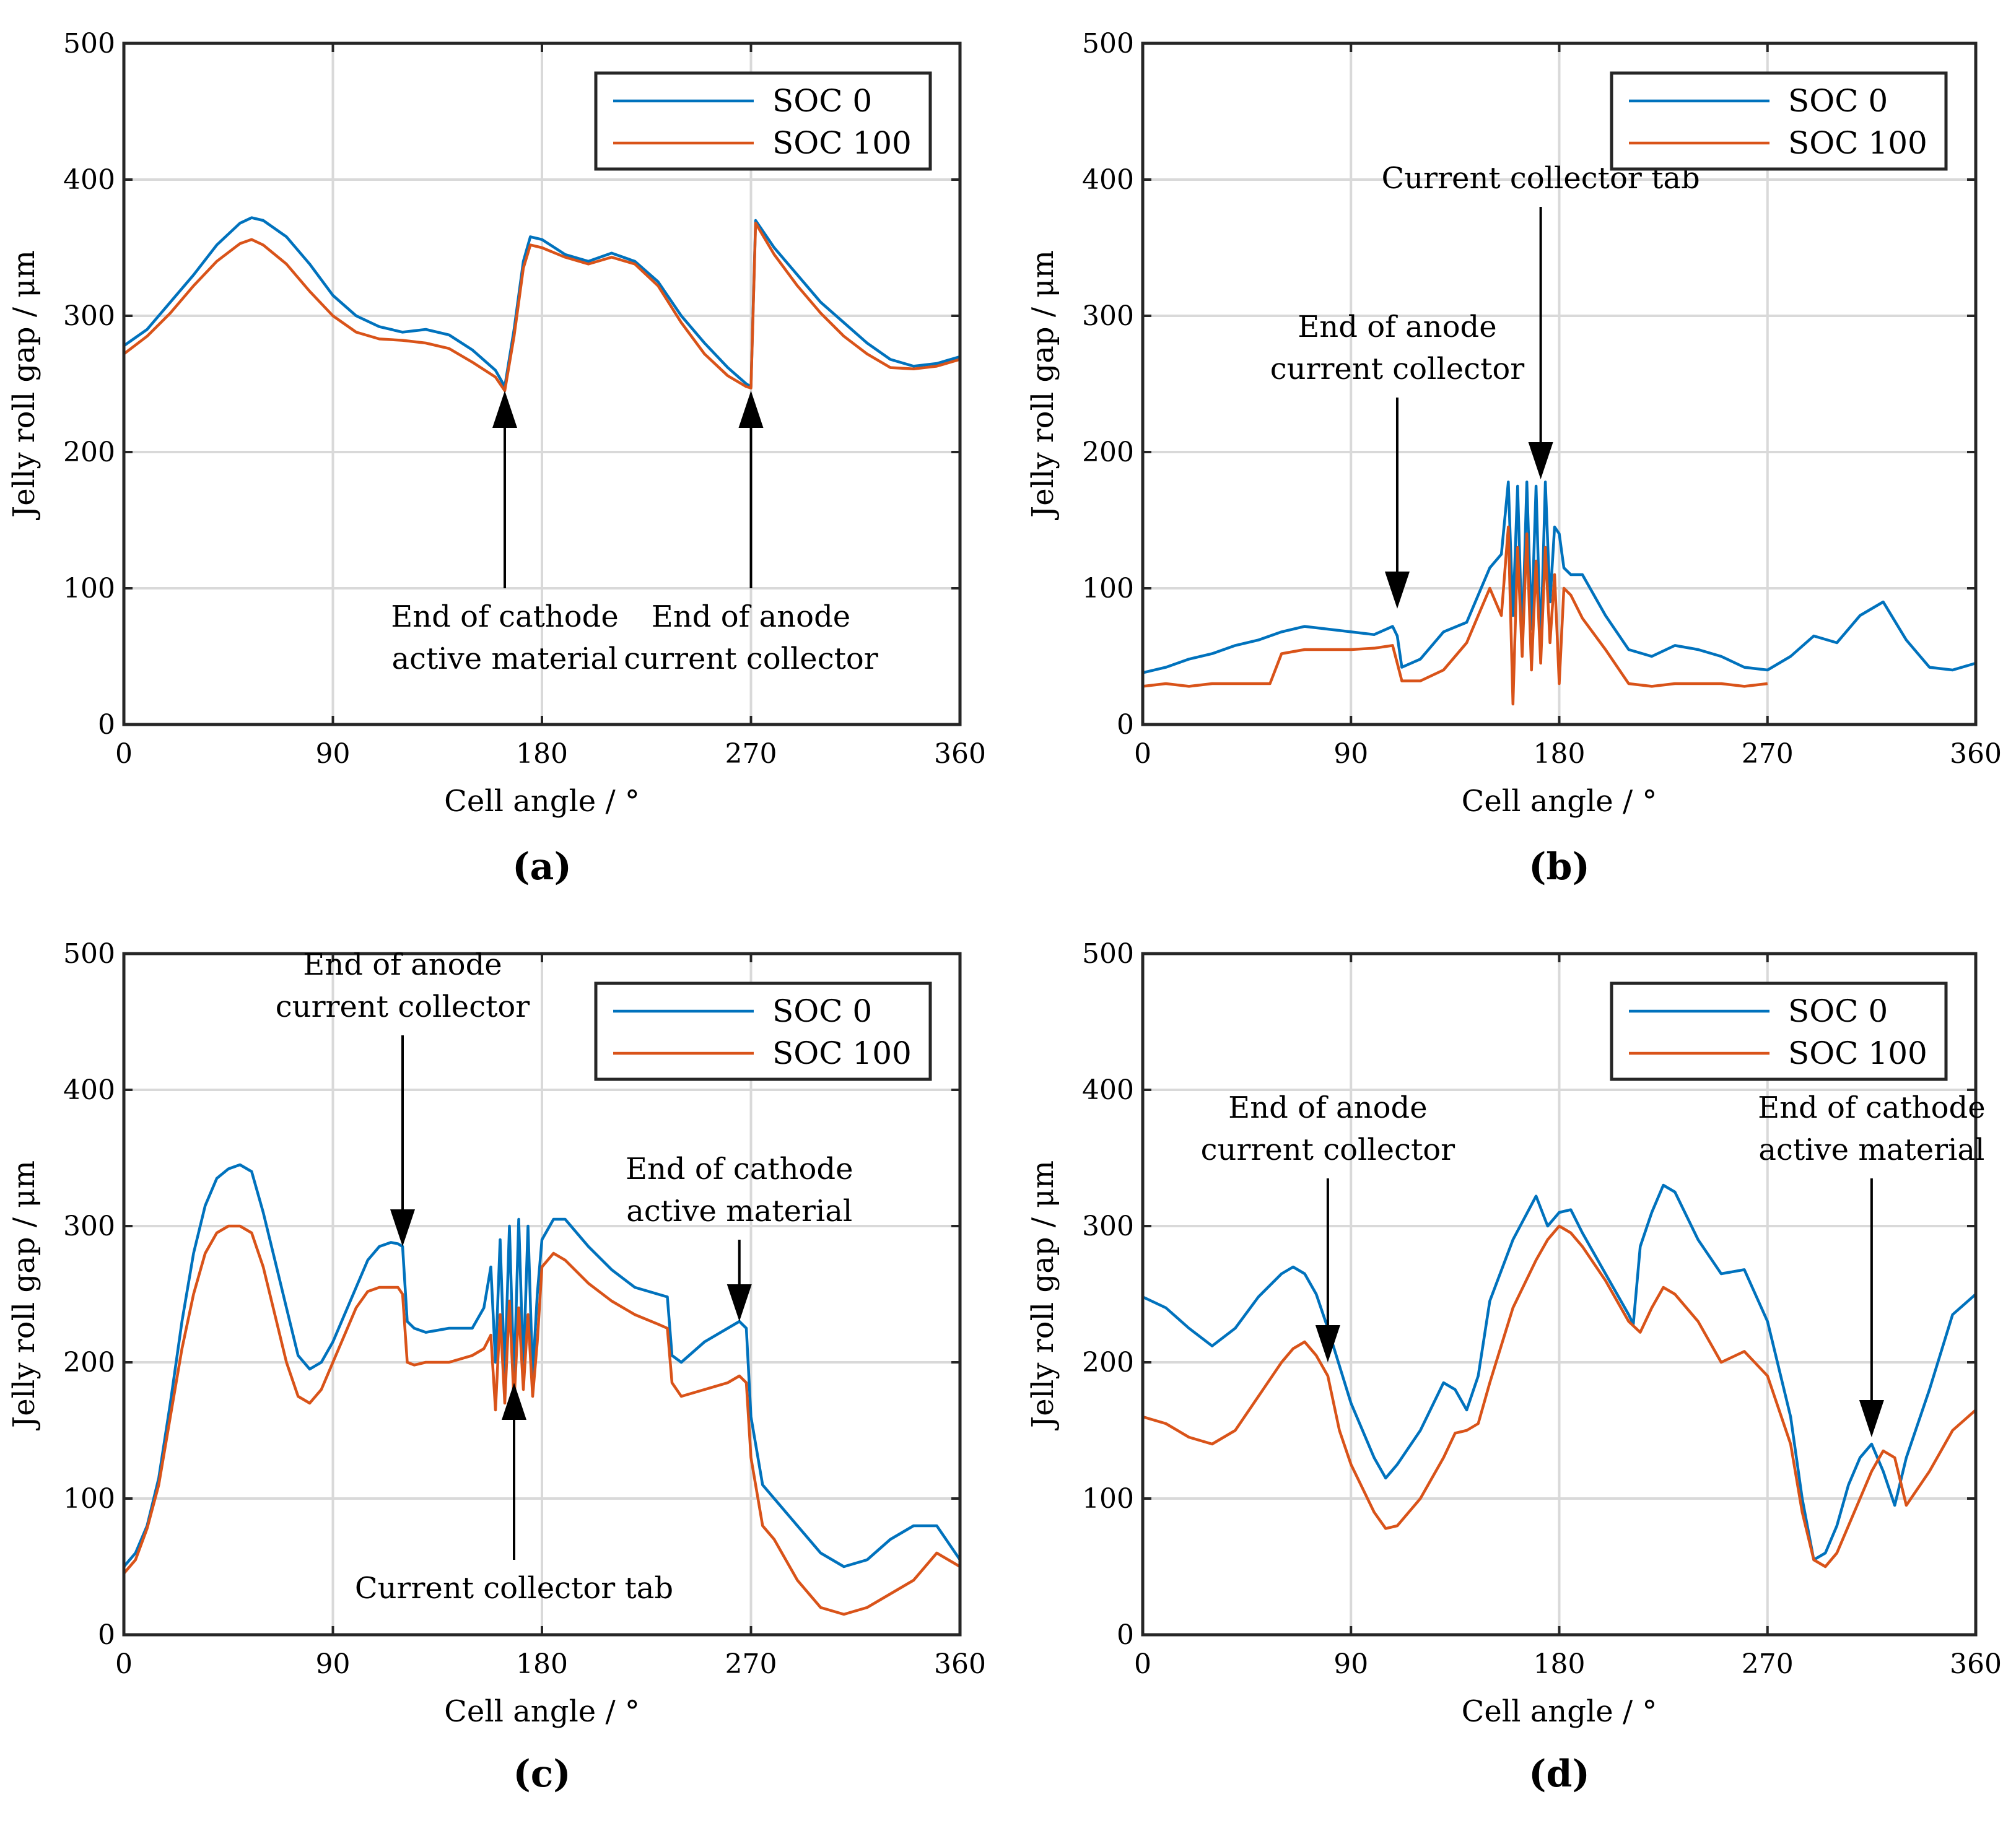 The height and width of the screenshot is (1823, 2016). What do you see at coordinates (542, 867) in the screenshot?
I see `panel-label: (a)` at bounding box center [542, 867].